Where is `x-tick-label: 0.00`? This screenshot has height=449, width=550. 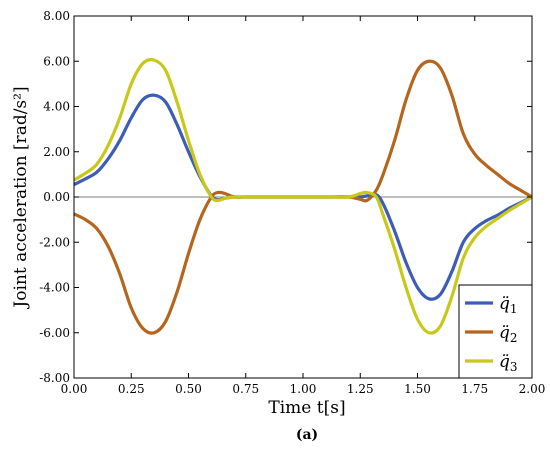
x-tick-label: 0.00 is located at coordinates (74, 389).